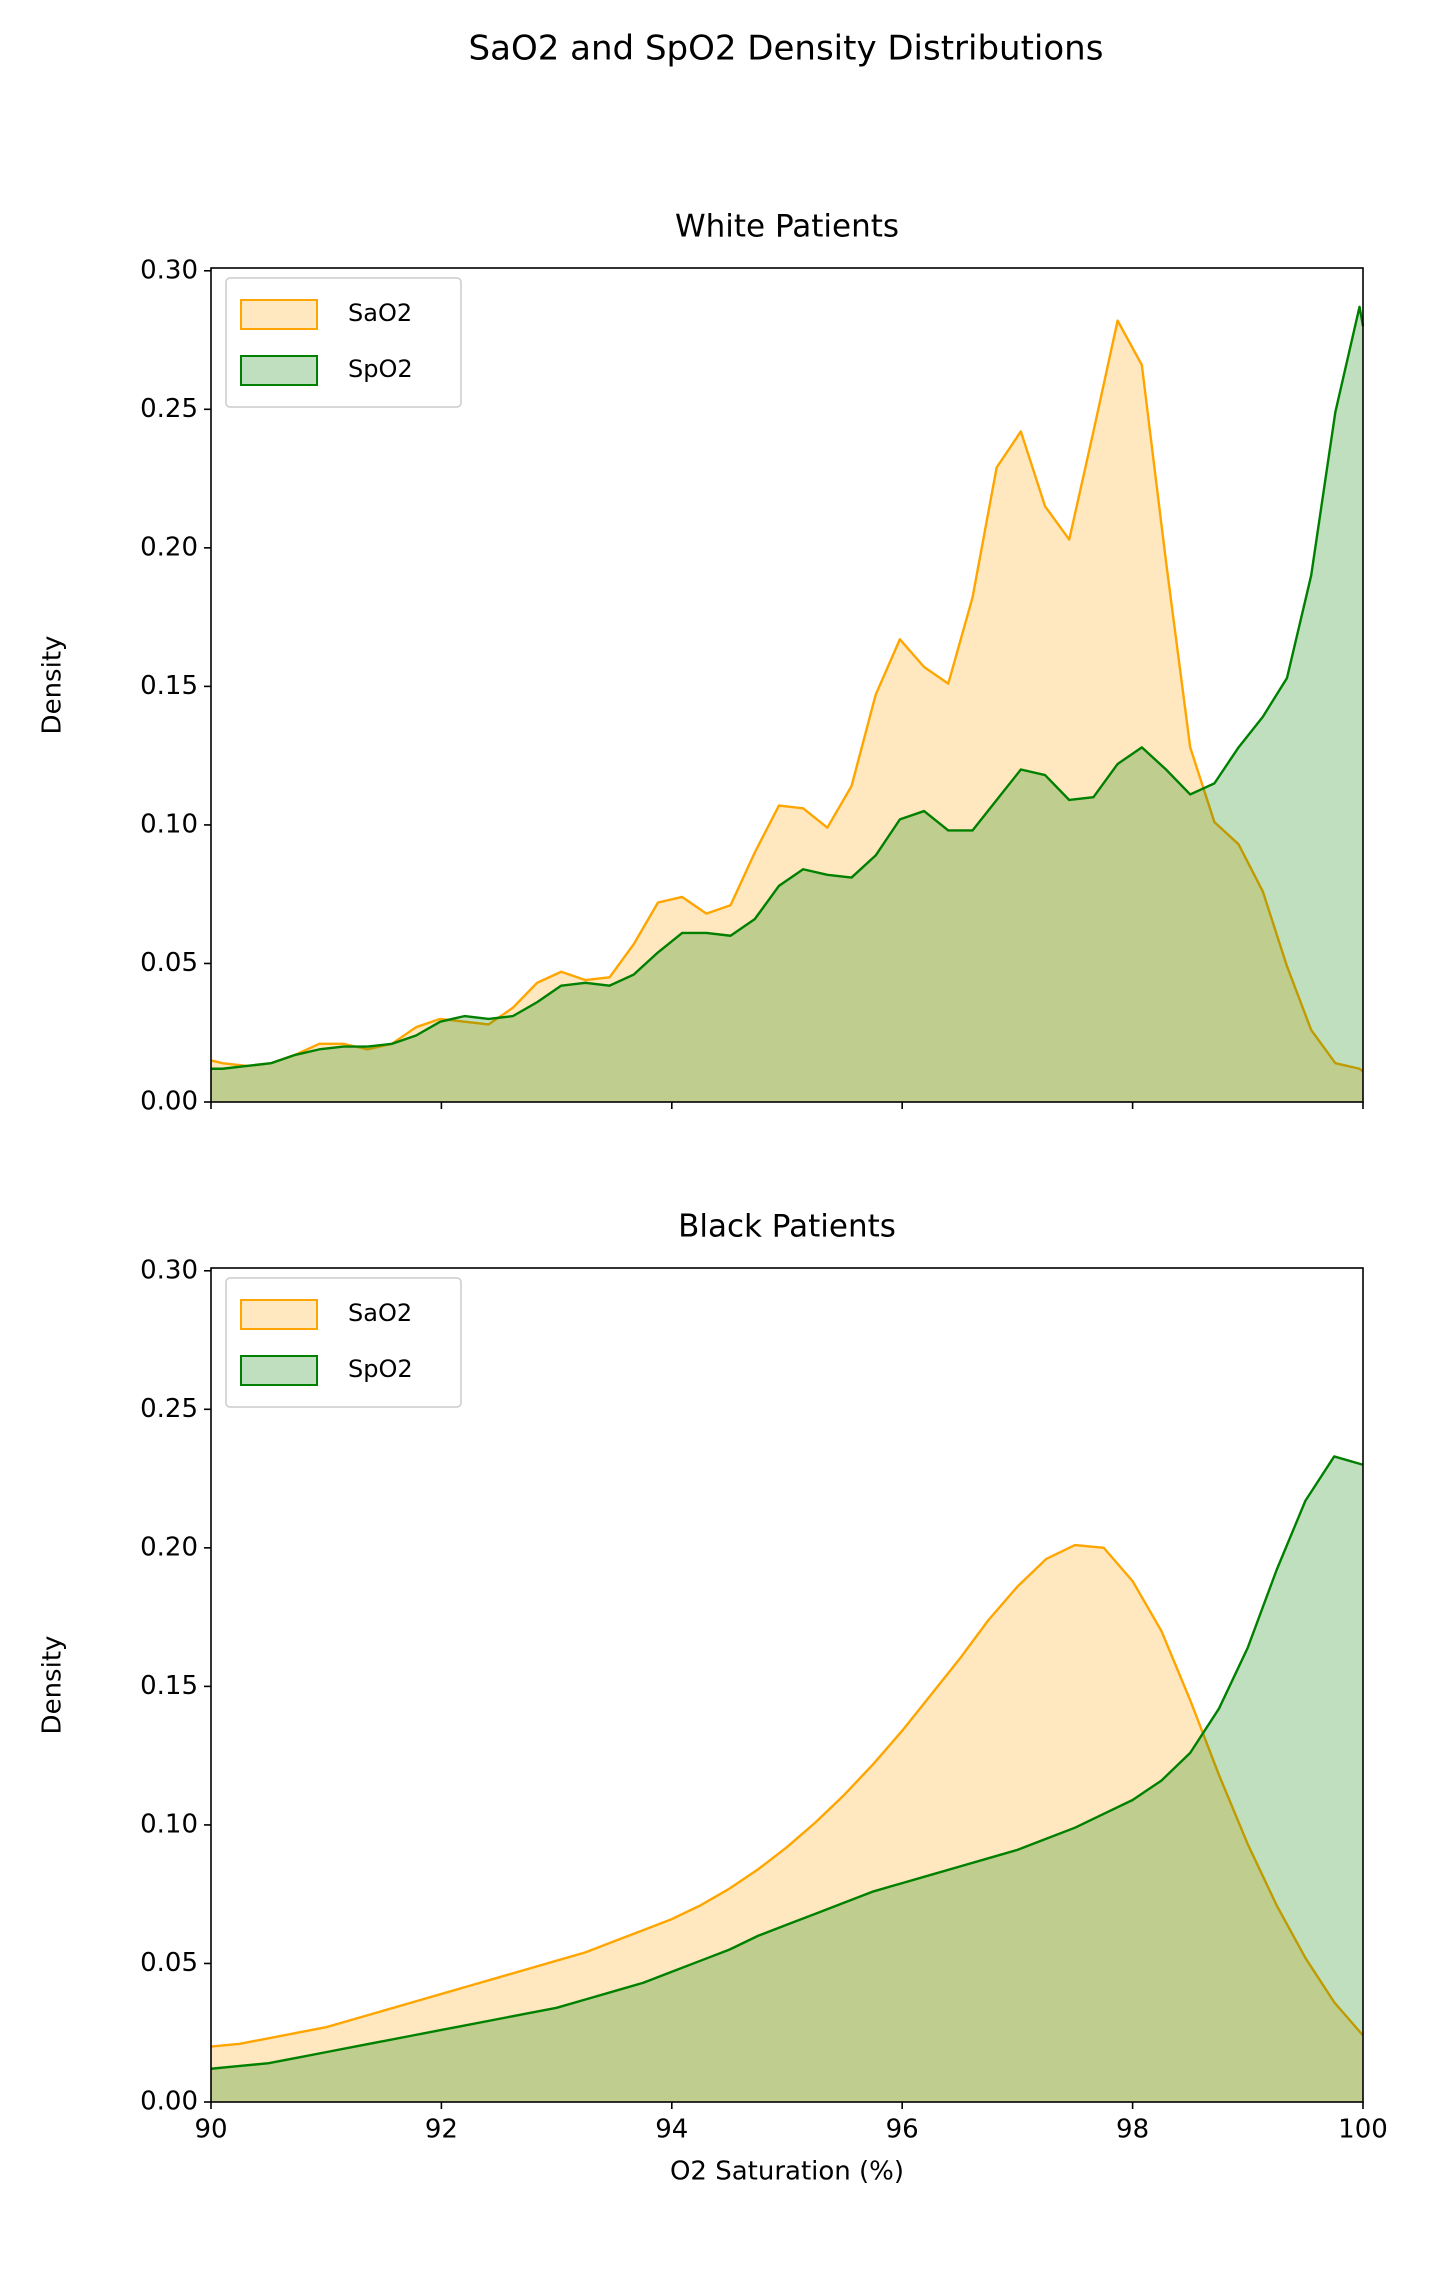  What do you see at coordinates (902, 2130) in the screenshot?
I see `x-tick-label: 96` at bounding box center [902, 2130].